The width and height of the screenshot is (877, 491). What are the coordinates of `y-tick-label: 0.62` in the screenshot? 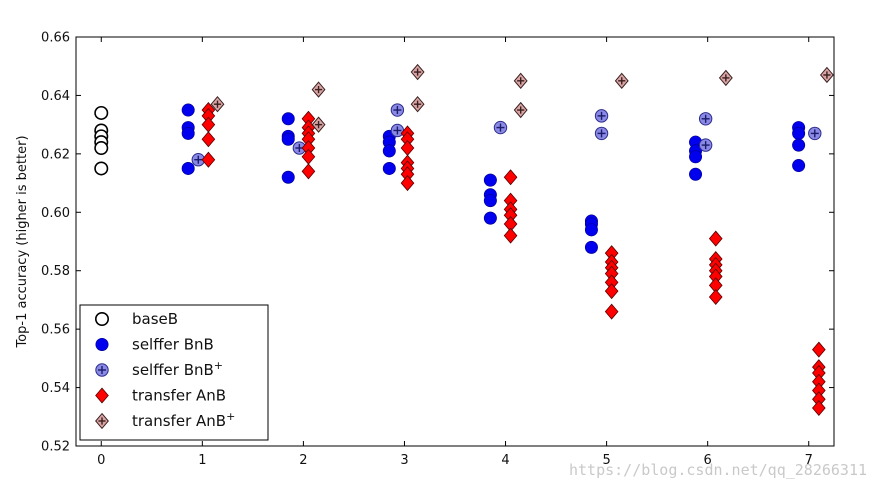 It's located at (55, 154).